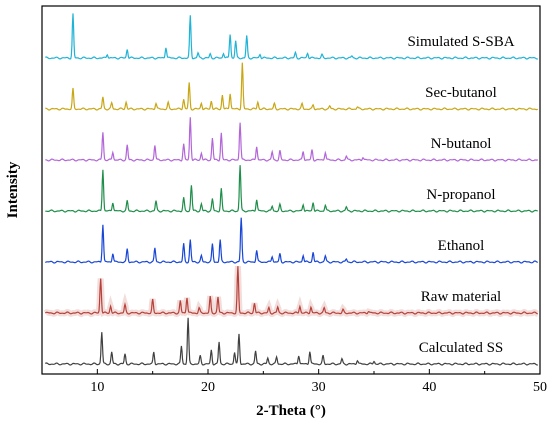  I want to click on series-n-propanol: N-propanol, so click(291, 189).